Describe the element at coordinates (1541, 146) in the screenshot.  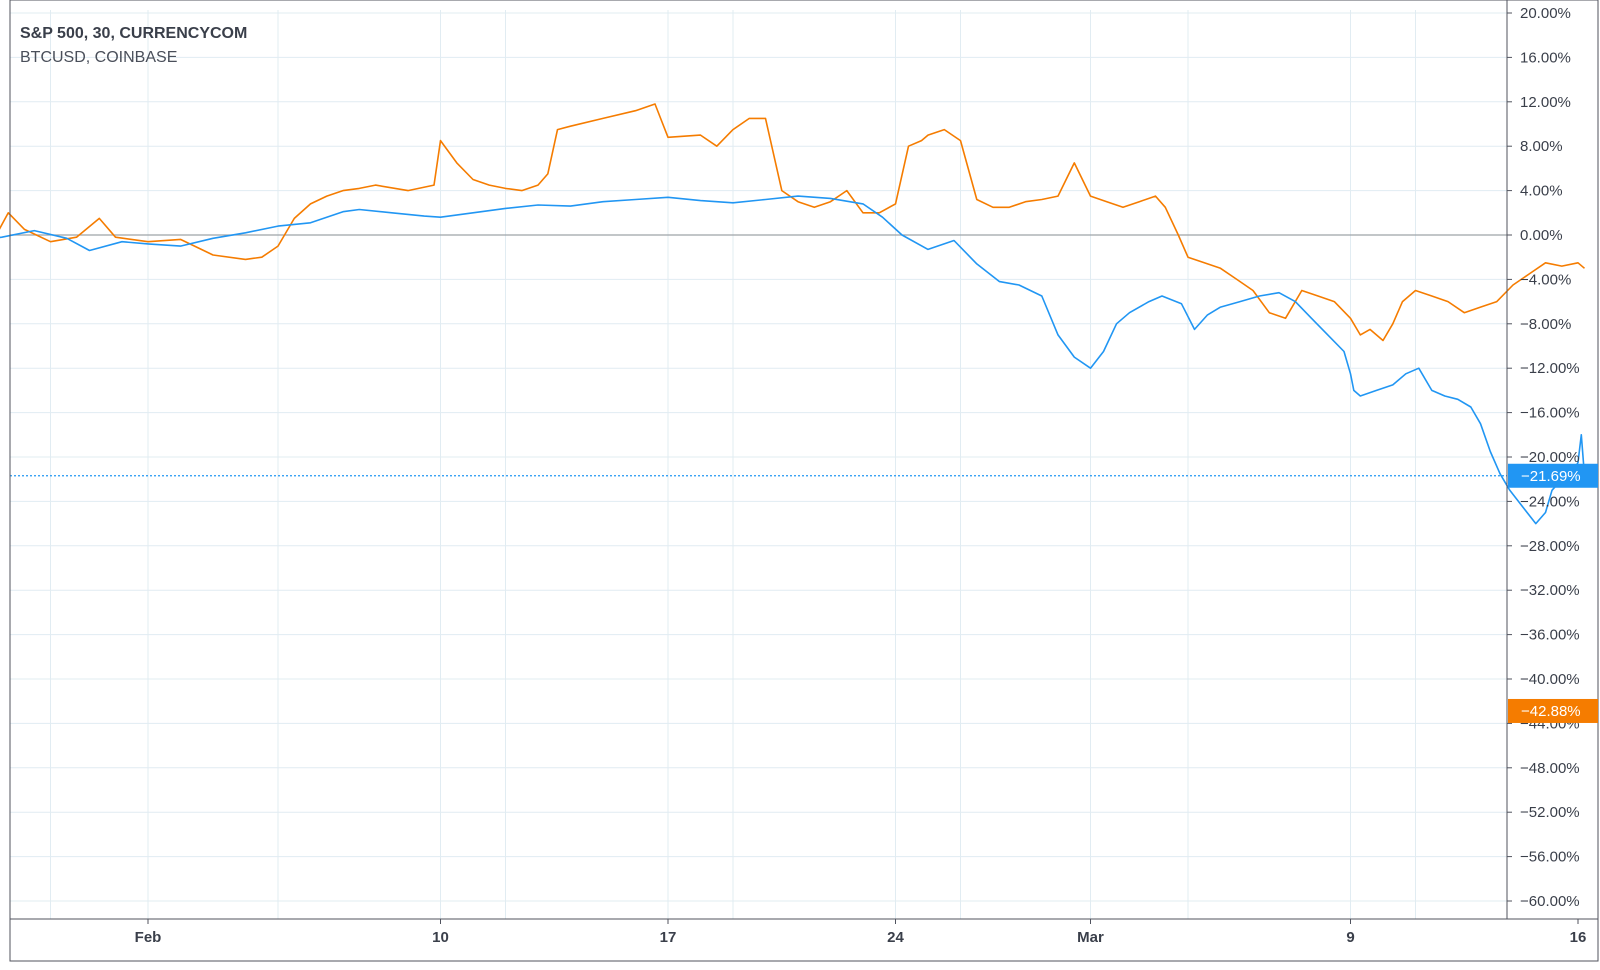
I see `y-tick-label: 8.00%` at that location.